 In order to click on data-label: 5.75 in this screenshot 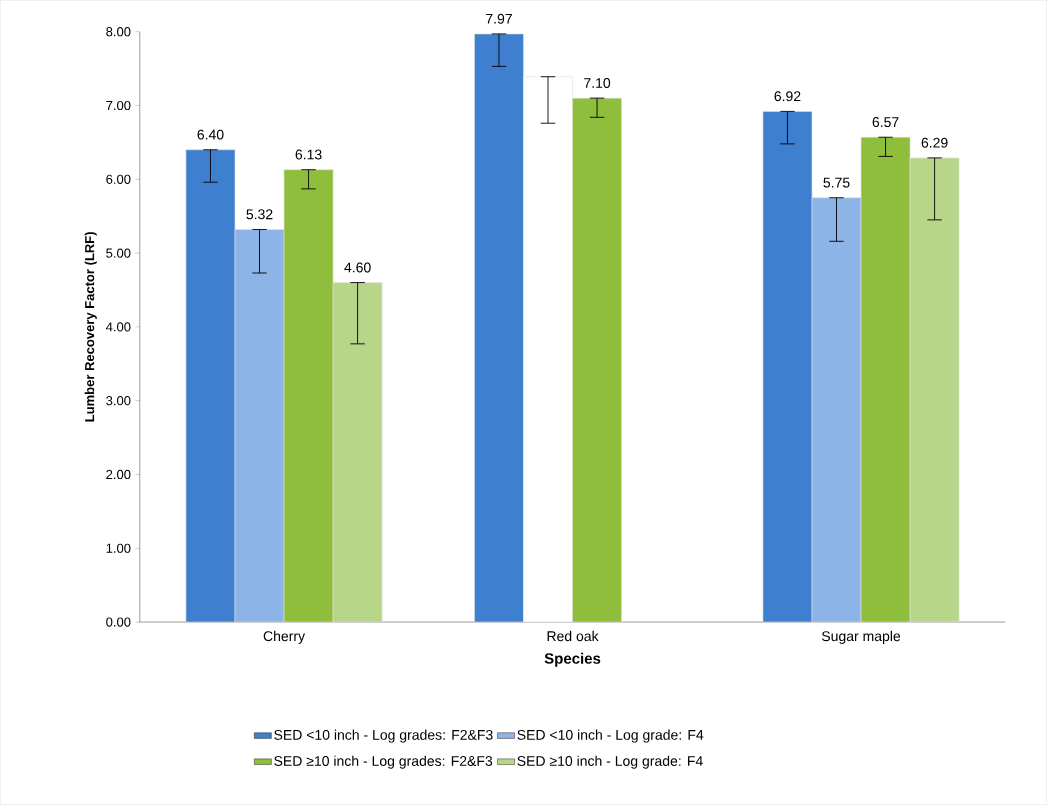, I will do `click(836, 182)`.